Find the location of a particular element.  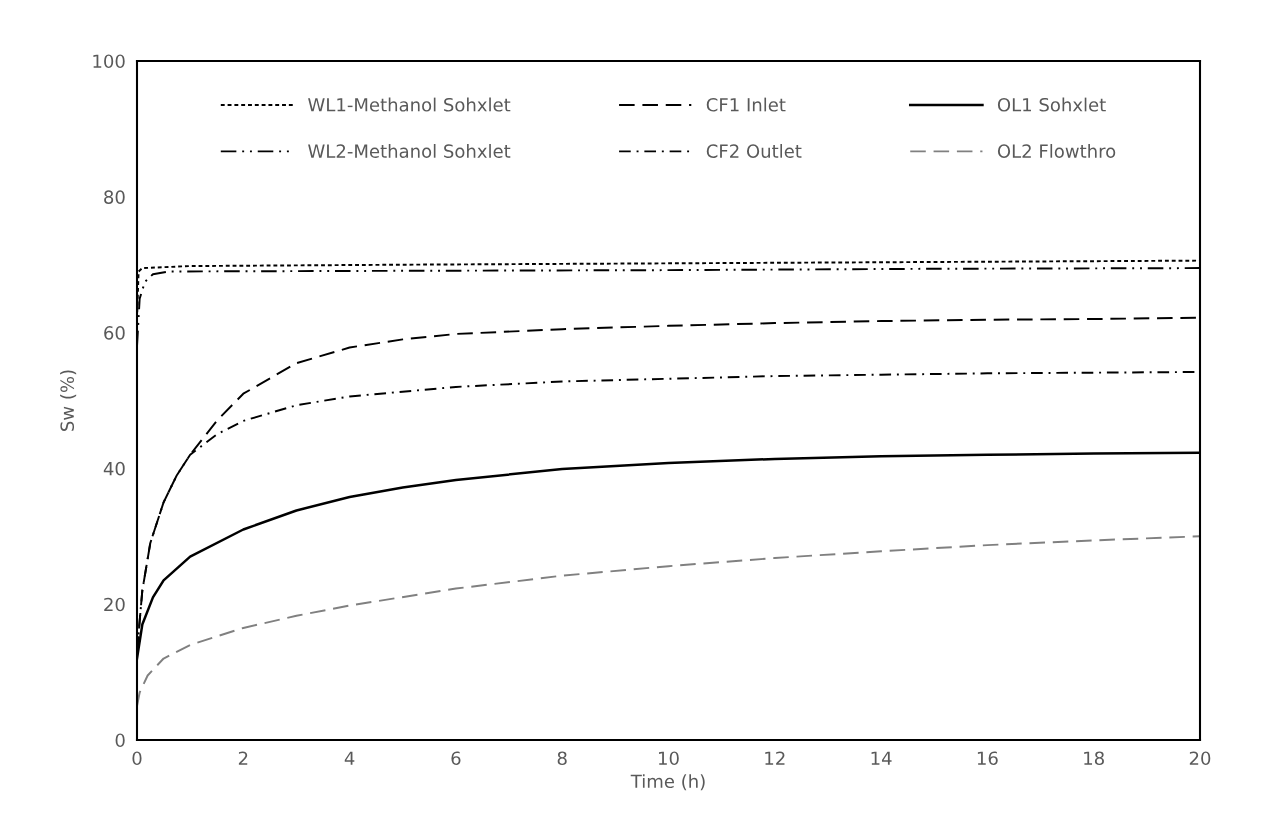

y-tick-label: 40 is located at coordinates (114, 468).